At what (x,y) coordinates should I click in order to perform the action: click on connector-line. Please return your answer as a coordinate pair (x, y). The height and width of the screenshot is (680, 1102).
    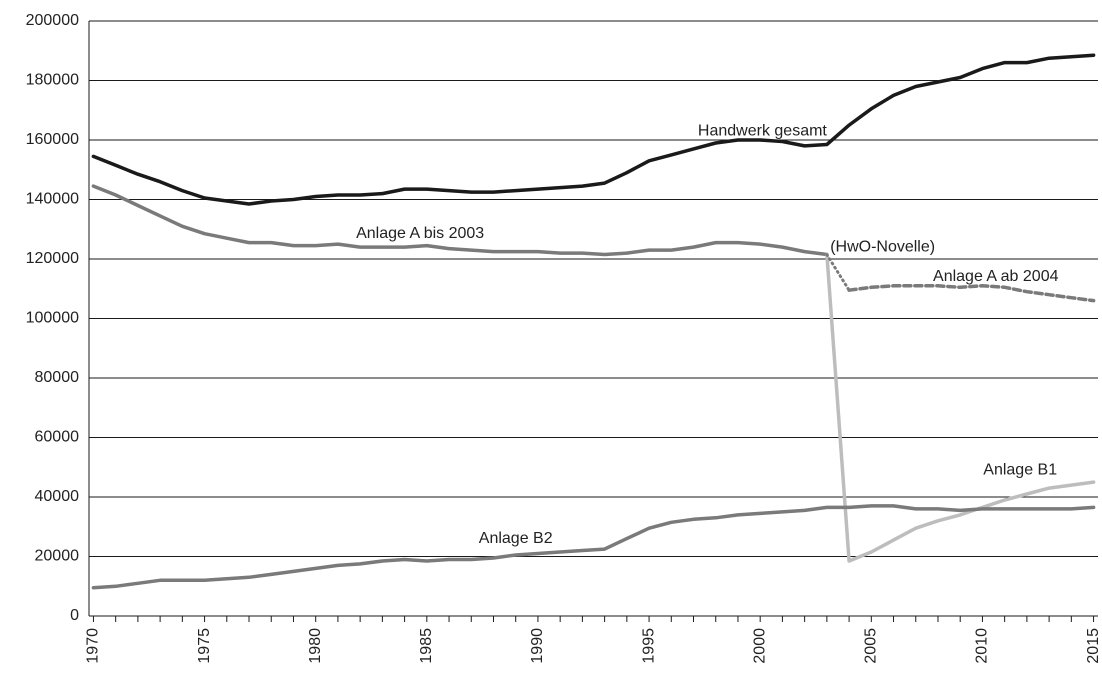
    Looking at the image, I should click on (838, 272).